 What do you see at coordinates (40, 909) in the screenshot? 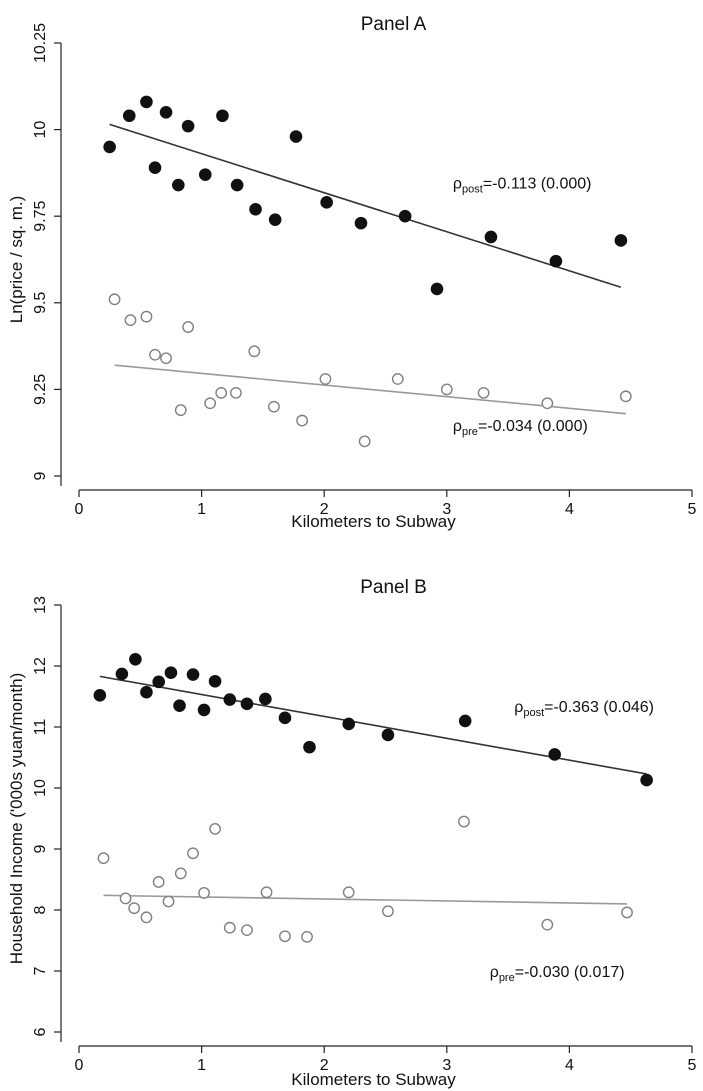
I see `y-tick-label: 8` at bounding box center [40, 909].